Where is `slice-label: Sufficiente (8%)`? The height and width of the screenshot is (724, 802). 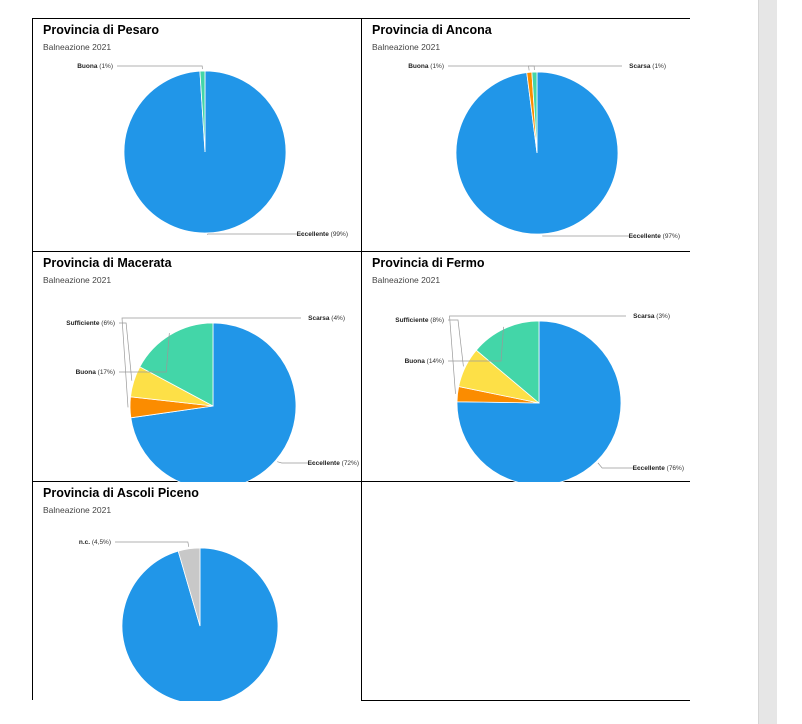 slice-label: Sufficiente (8%) is located at coordinates (419, 320).